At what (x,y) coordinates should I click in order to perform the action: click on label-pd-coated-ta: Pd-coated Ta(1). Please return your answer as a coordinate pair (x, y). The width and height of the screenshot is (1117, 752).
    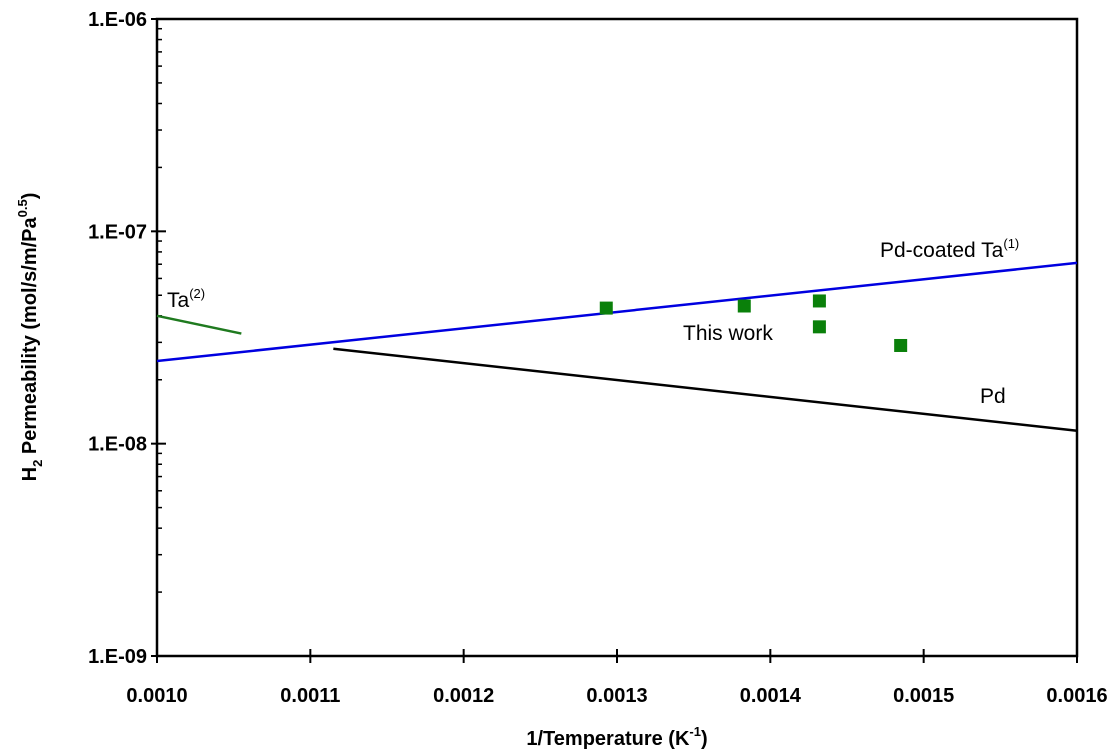
    Looking at the image, I should click on (949, 249).